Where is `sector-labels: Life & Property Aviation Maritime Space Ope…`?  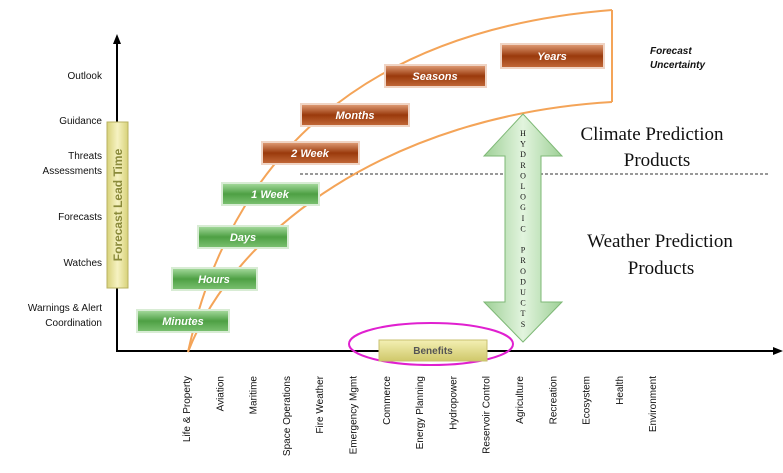 sector-labels: Life & Property Aviation Maritime Space Ope… is located at coordinates (420, 415).